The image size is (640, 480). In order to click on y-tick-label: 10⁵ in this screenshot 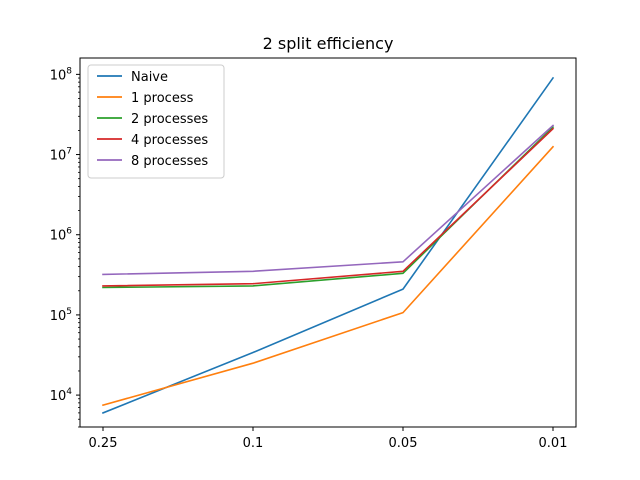, I will do `click(61, 315)`.